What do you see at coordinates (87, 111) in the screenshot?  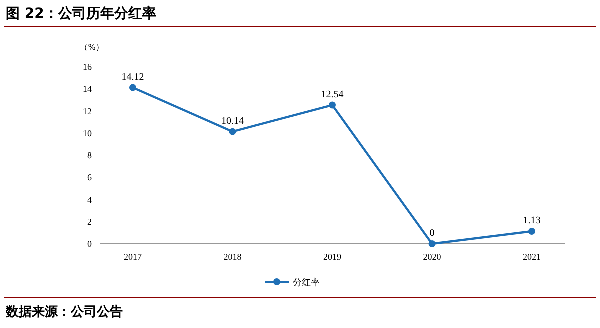 I see `y-tick-label: 12` at bounding box center [87, 111].